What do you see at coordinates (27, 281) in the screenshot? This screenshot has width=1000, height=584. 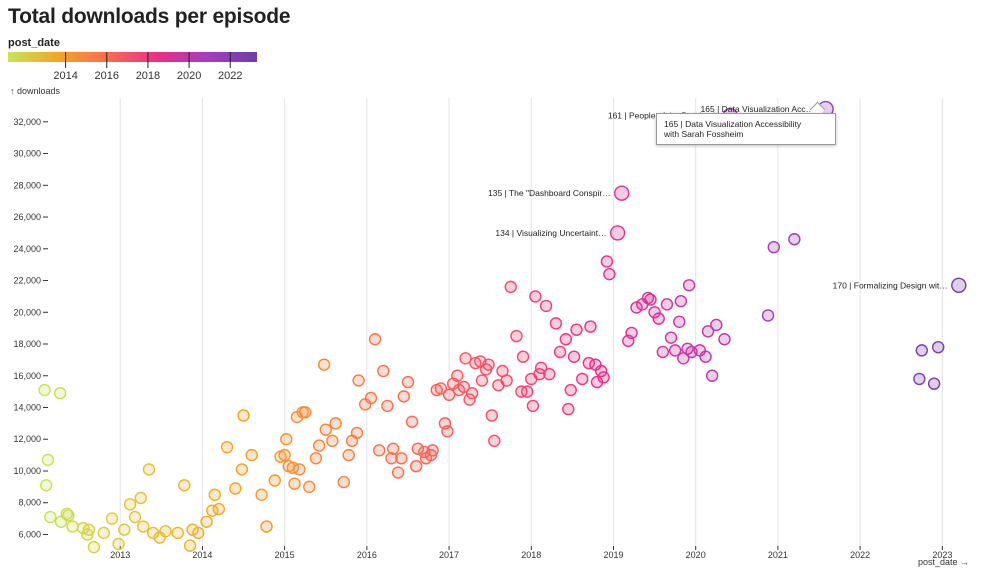 I see `y-tick-label: 22,000` at bounding box center [27, 281].